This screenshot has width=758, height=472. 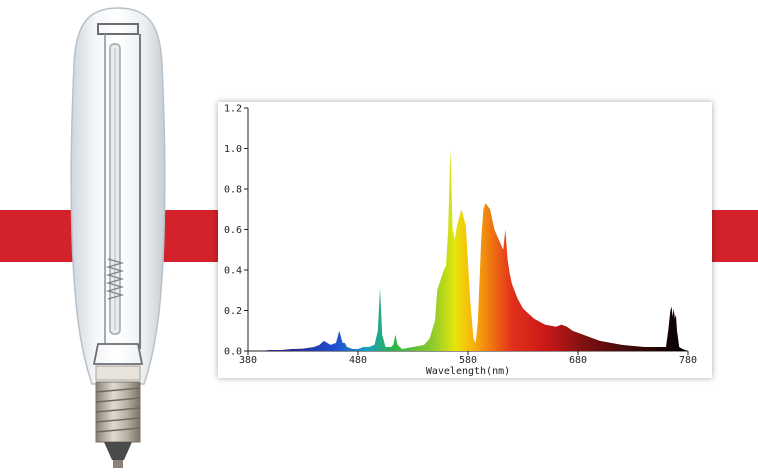 What do you see at coordinates (578, 360) in the screenshot?
I see `x-tick-label: 680` at bounding box center [578, 360].